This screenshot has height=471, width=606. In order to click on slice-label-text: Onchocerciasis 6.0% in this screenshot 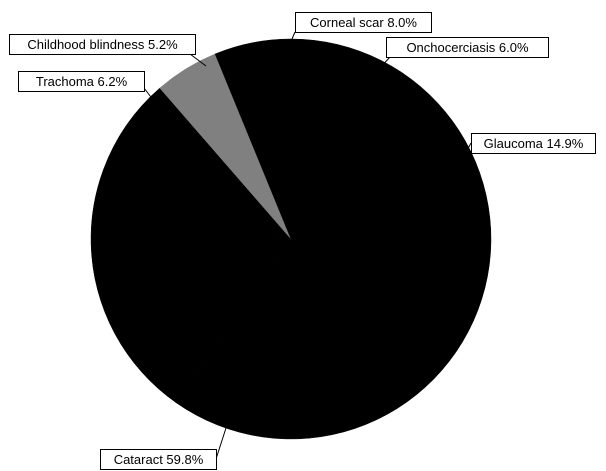, I will do `click(467, 47)`.